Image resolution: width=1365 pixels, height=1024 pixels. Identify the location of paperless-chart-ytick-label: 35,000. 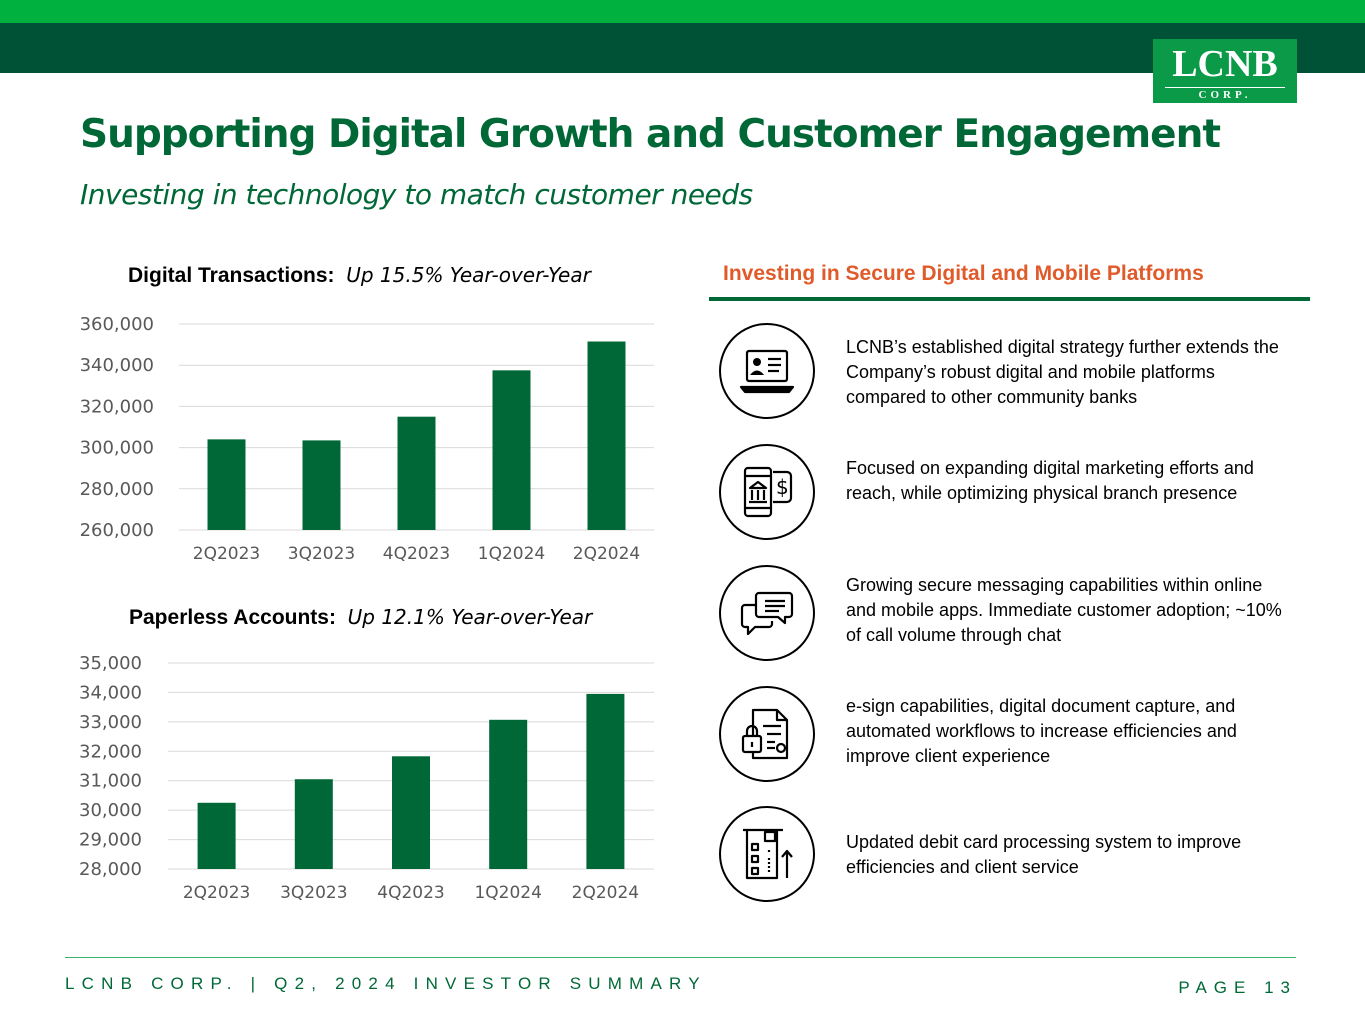
(110, 663).